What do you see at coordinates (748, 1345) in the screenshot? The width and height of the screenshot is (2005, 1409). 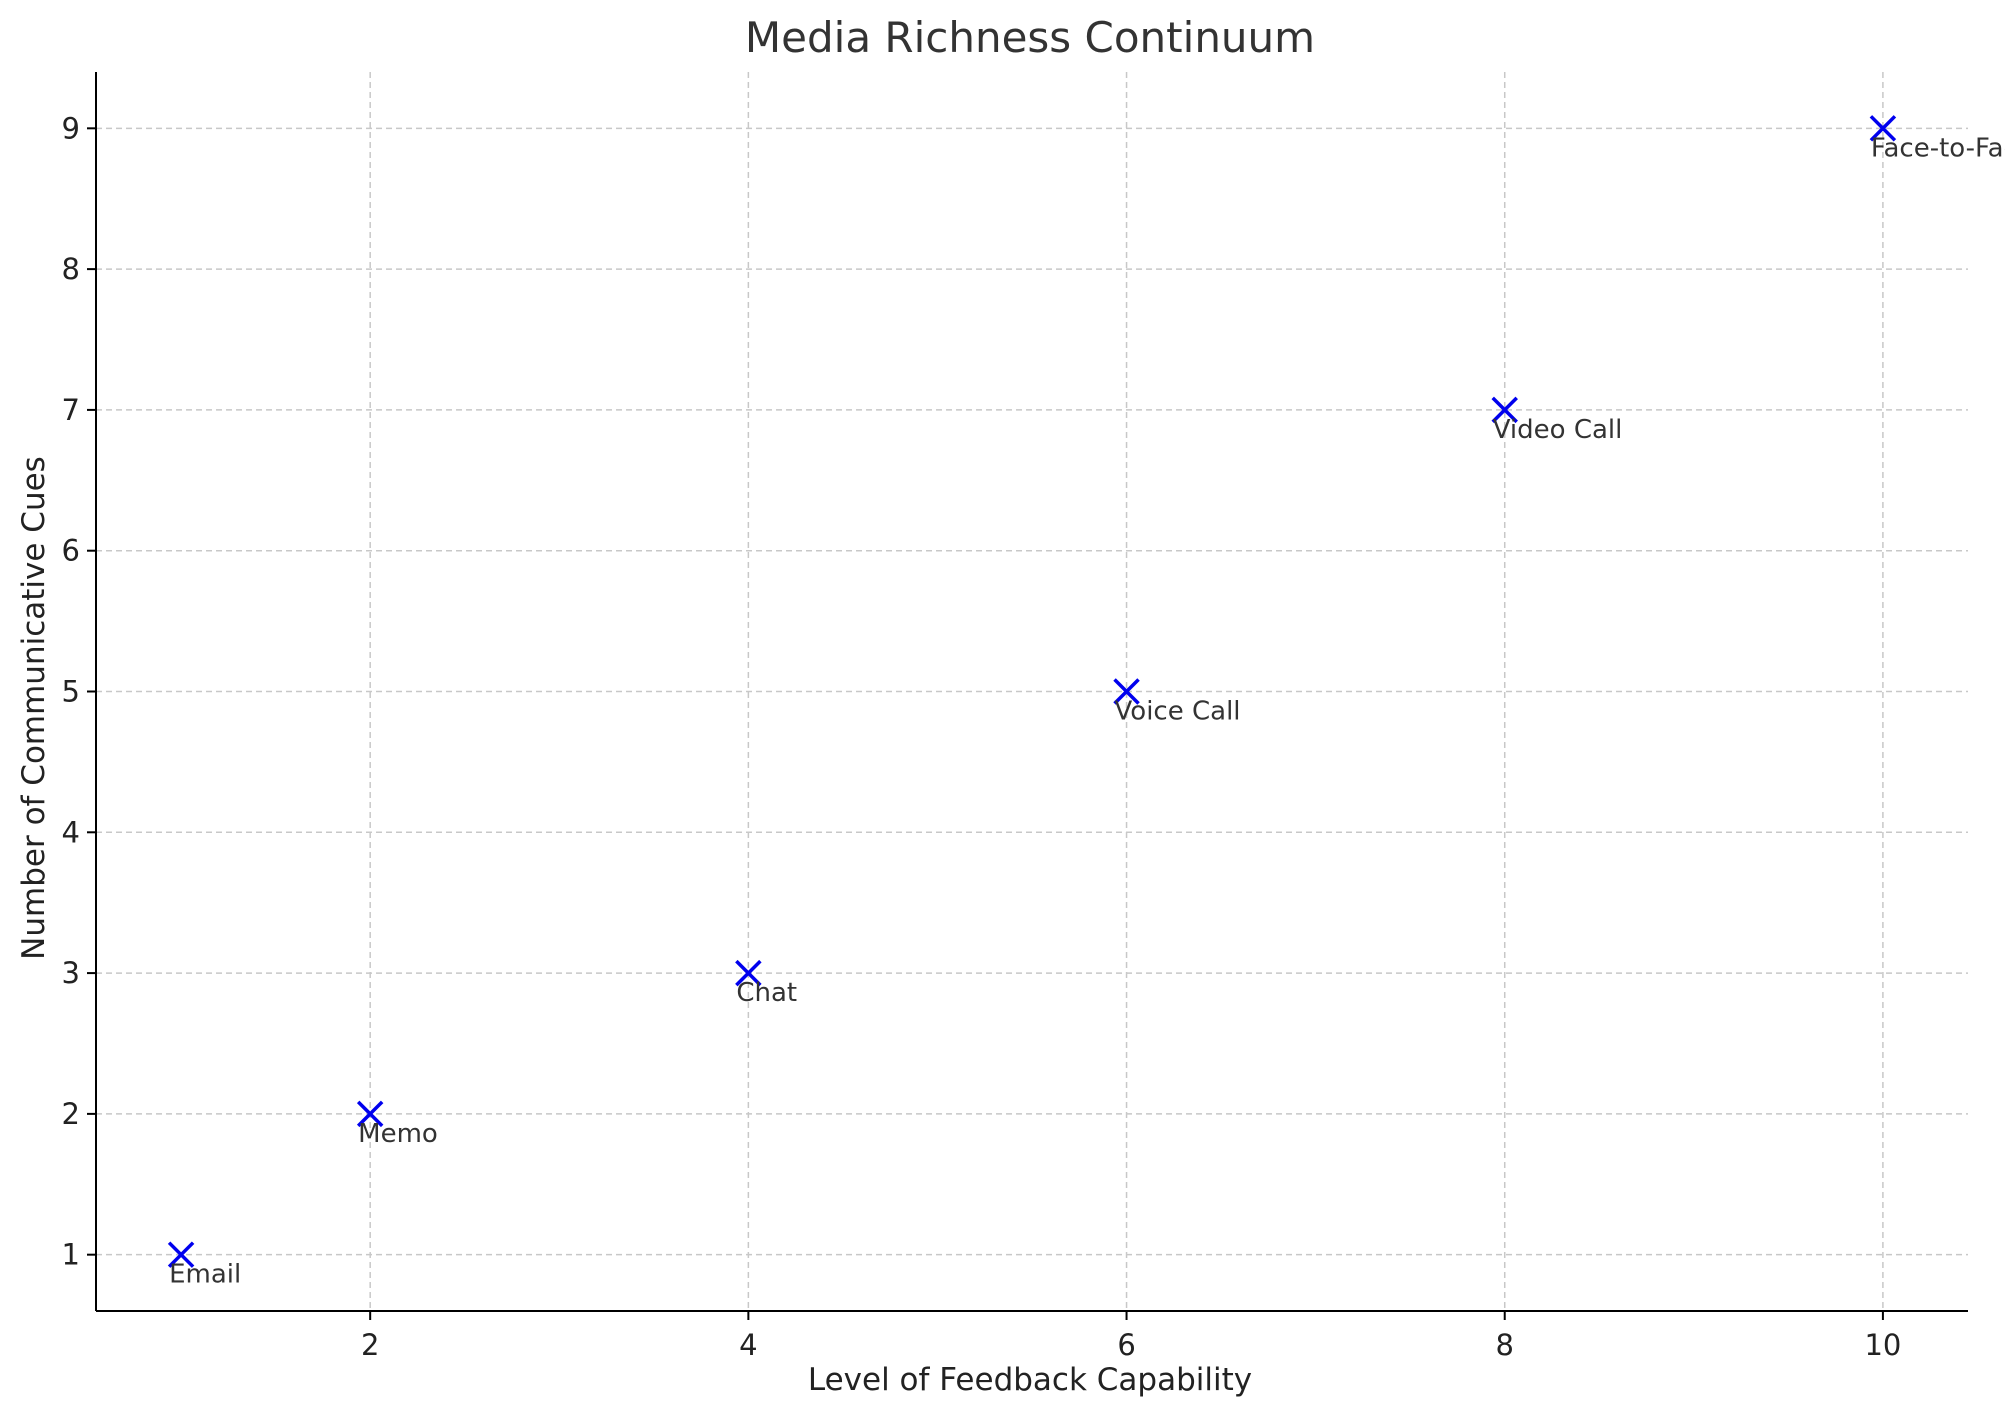 I see `x-tick-label: 4` at bounding box center [748, 1345].